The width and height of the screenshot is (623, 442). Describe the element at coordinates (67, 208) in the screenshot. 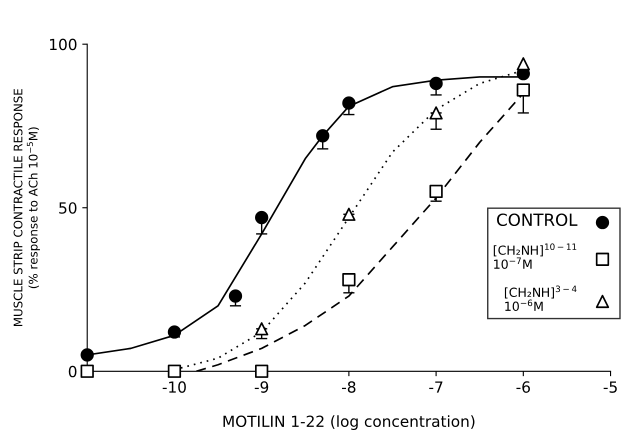

I see `y-tick-label: 50` at that location.